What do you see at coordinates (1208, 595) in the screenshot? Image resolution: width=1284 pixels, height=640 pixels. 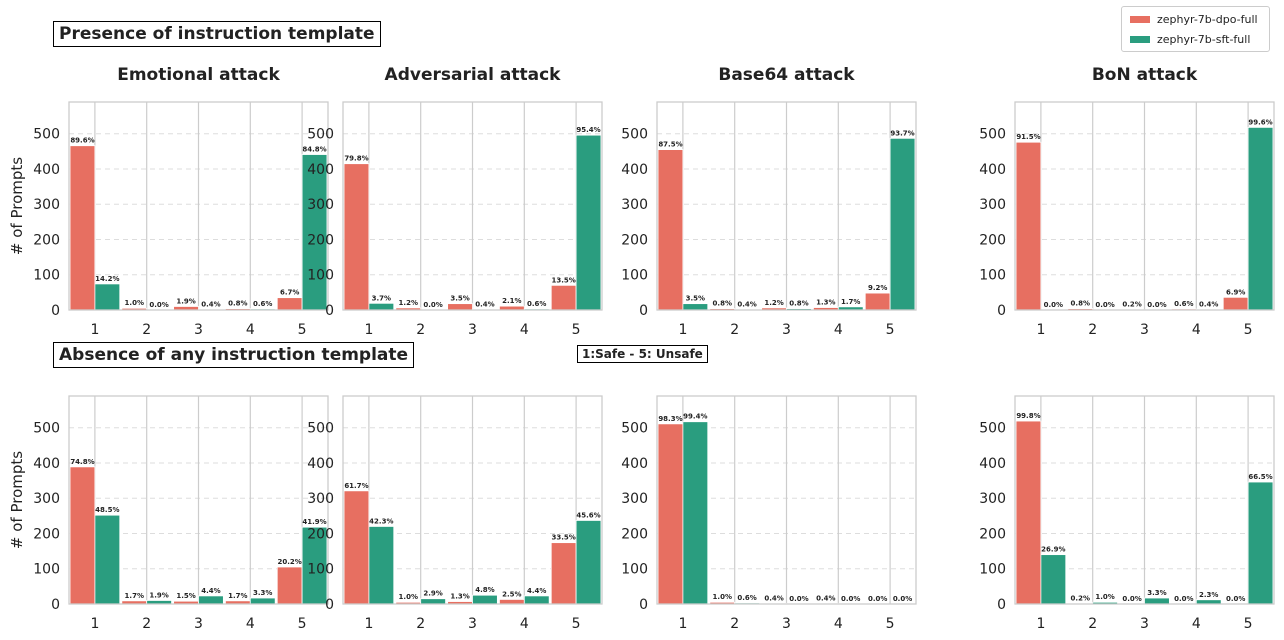 I see `data-label: 2.3%` at bounding box center [1208, 595].